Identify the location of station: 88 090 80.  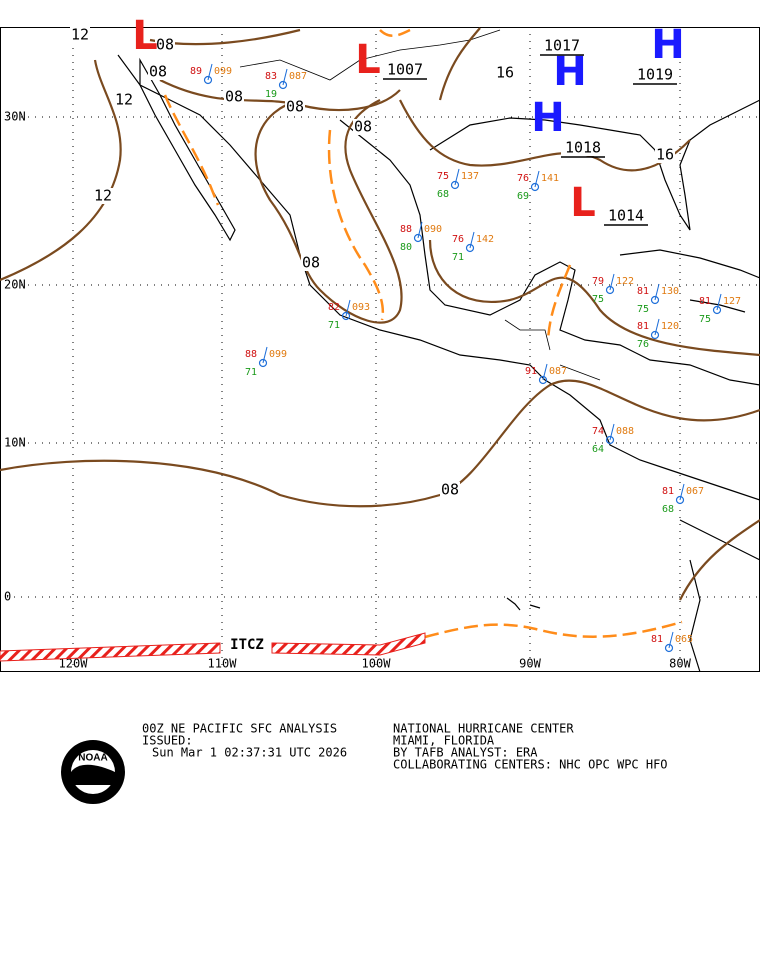
(421, 237).